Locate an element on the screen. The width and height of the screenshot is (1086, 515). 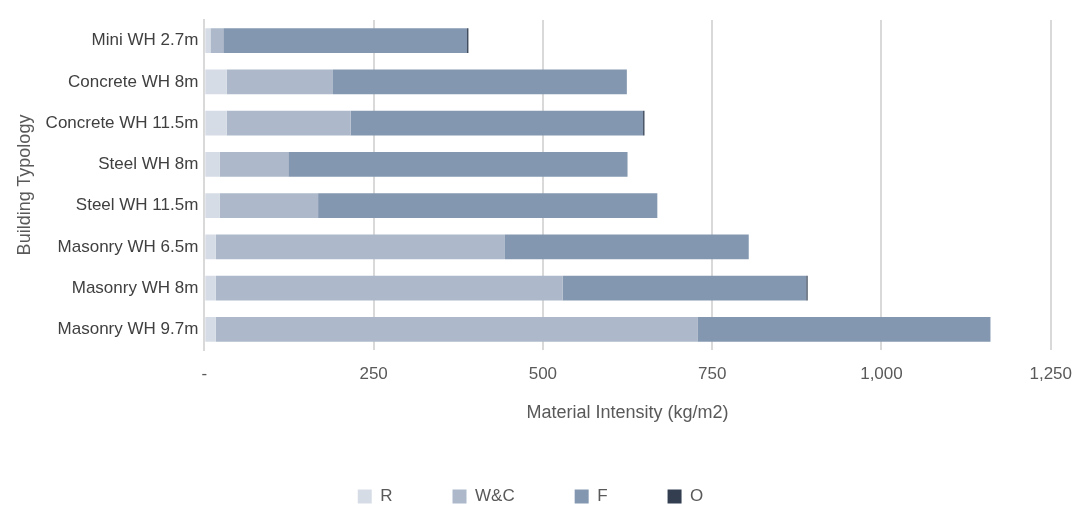
y-tick-label: Steel WH 8m is located at coordinates (148, 164).